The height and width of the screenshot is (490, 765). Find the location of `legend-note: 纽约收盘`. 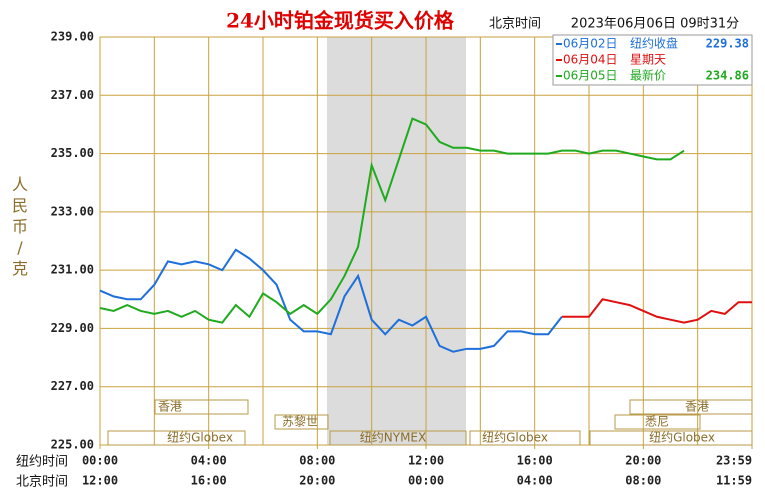

legend-note: 纽约收盘 is located at coordinates (654, 43).